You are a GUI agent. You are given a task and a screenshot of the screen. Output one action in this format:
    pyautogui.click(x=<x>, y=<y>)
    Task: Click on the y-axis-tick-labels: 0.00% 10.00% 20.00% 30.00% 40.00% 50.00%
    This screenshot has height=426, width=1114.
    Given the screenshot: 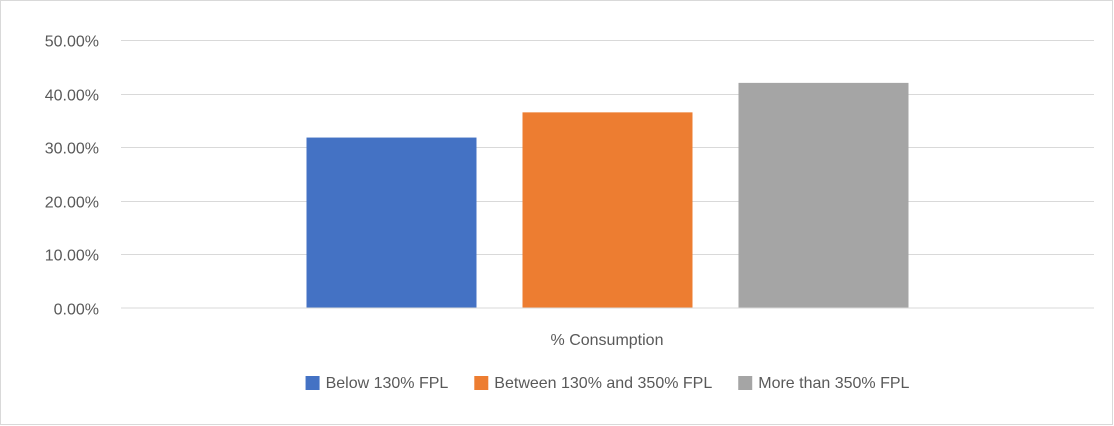 What is the action you would take?
    pyautogui.click(x=72, y=176)
    